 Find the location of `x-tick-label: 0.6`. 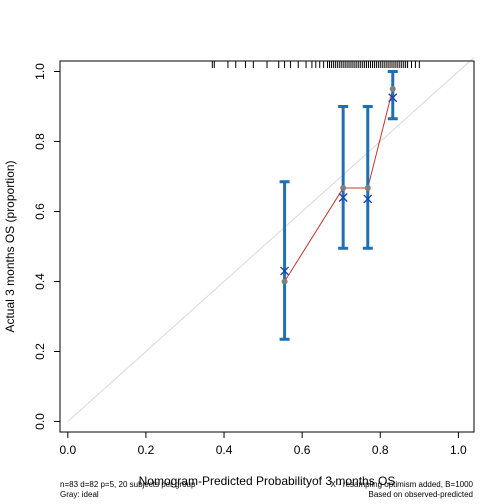

x-tick-label: 0.6 is located at coordinates (302, 450).